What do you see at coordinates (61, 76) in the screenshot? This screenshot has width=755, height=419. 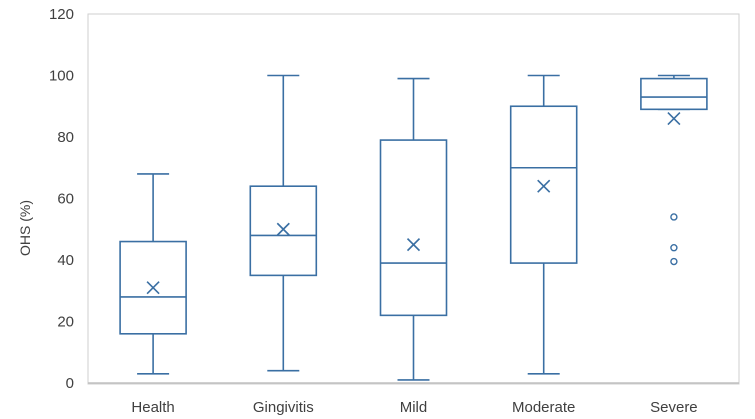 I see `y-tick-label: 100` at bounding box center [61, 76].